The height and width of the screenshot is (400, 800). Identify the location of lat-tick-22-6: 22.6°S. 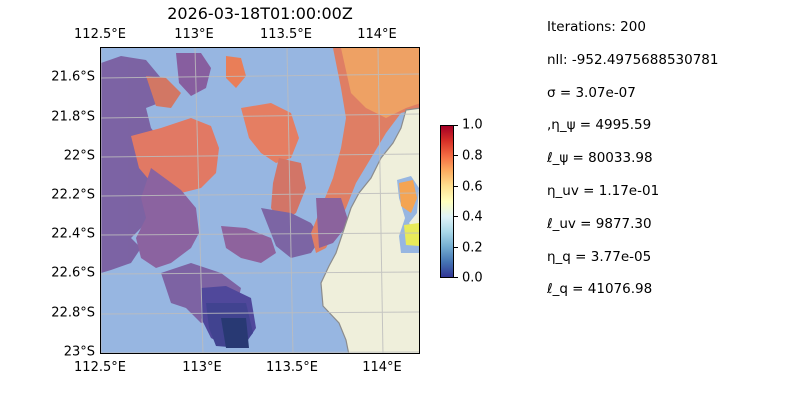
(73, 273).